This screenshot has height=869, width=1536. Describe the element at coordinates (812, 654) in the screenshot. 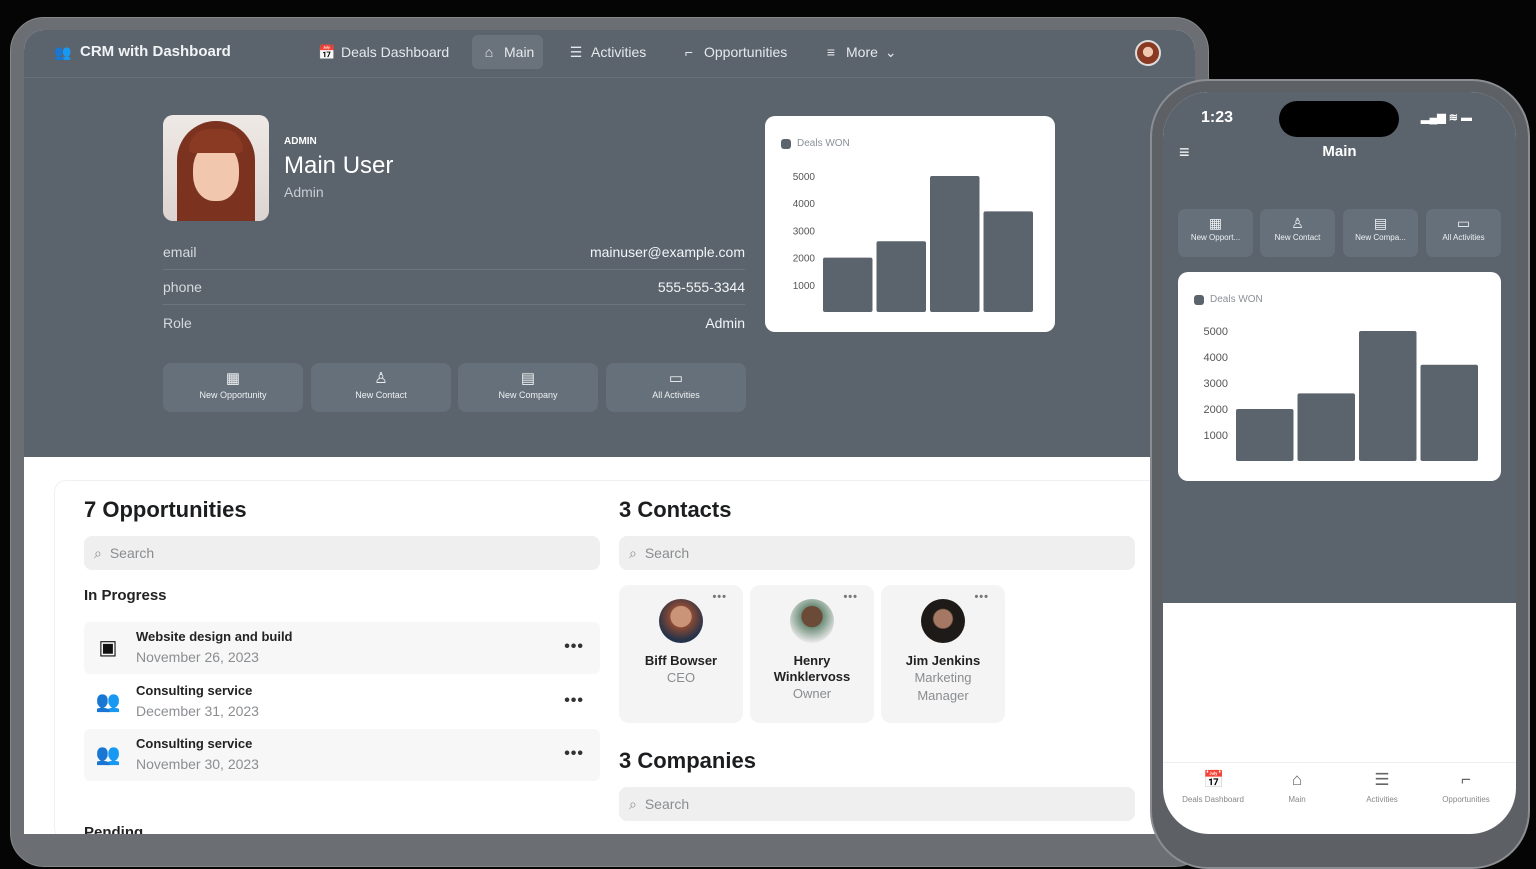

I see `contact-card: ••• Henry Winklervoss Owner` at that location.